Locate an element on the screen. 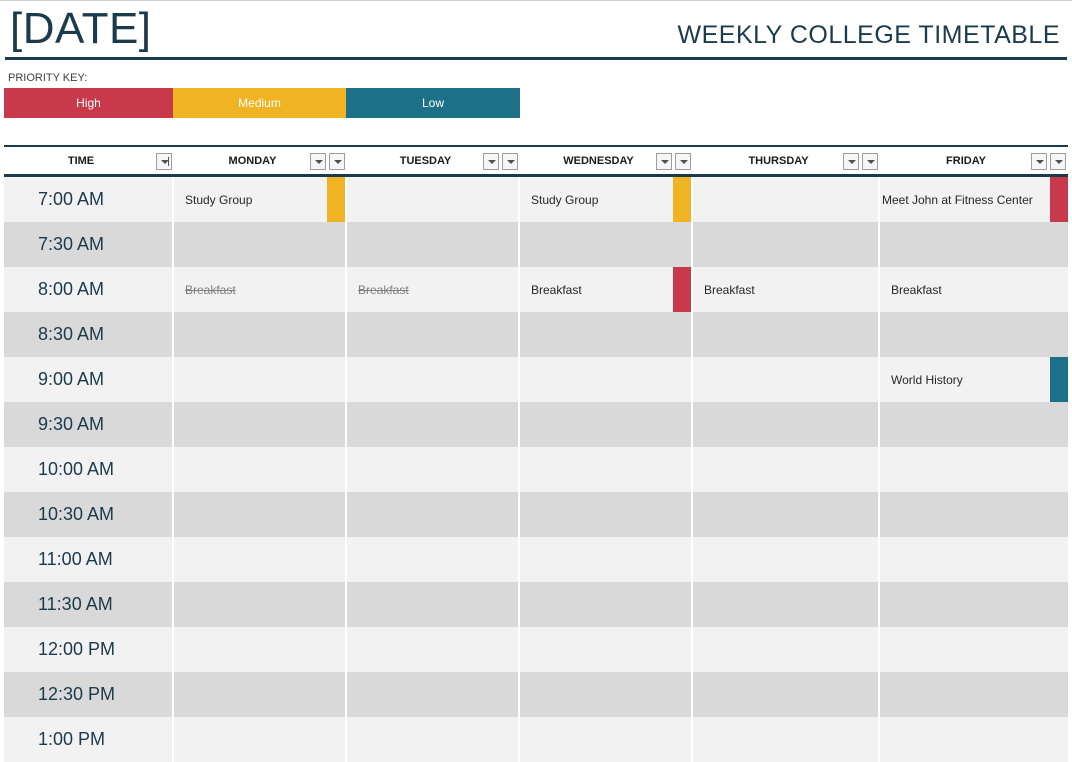 Image resolution: width=1072 pixels, height=762 pixels. column-header-wednesday: WEDNESDAY is located at coordinates (606, 161).